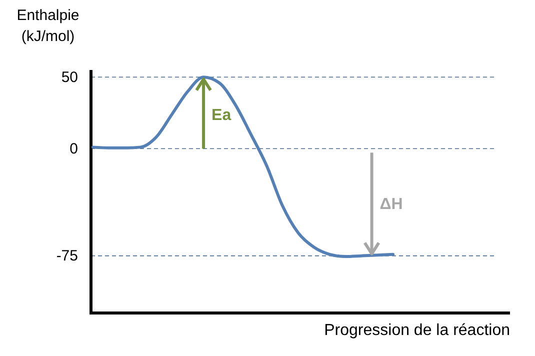  What do you see at coordinates (222, 115) in the screenshot?
I see `annotation: Ea` at bounding box center [222, 115].